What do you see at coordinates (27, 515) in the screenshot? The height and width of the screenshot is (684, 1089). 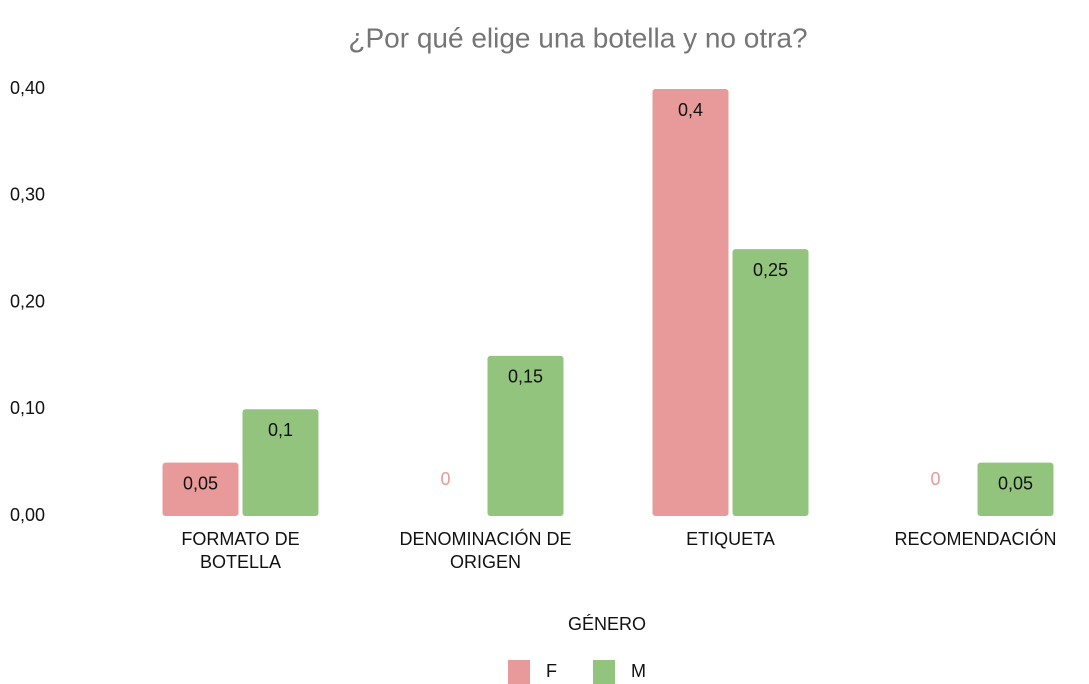 I see `y-tick-label: 0,00` at bounding box center [27, 515].